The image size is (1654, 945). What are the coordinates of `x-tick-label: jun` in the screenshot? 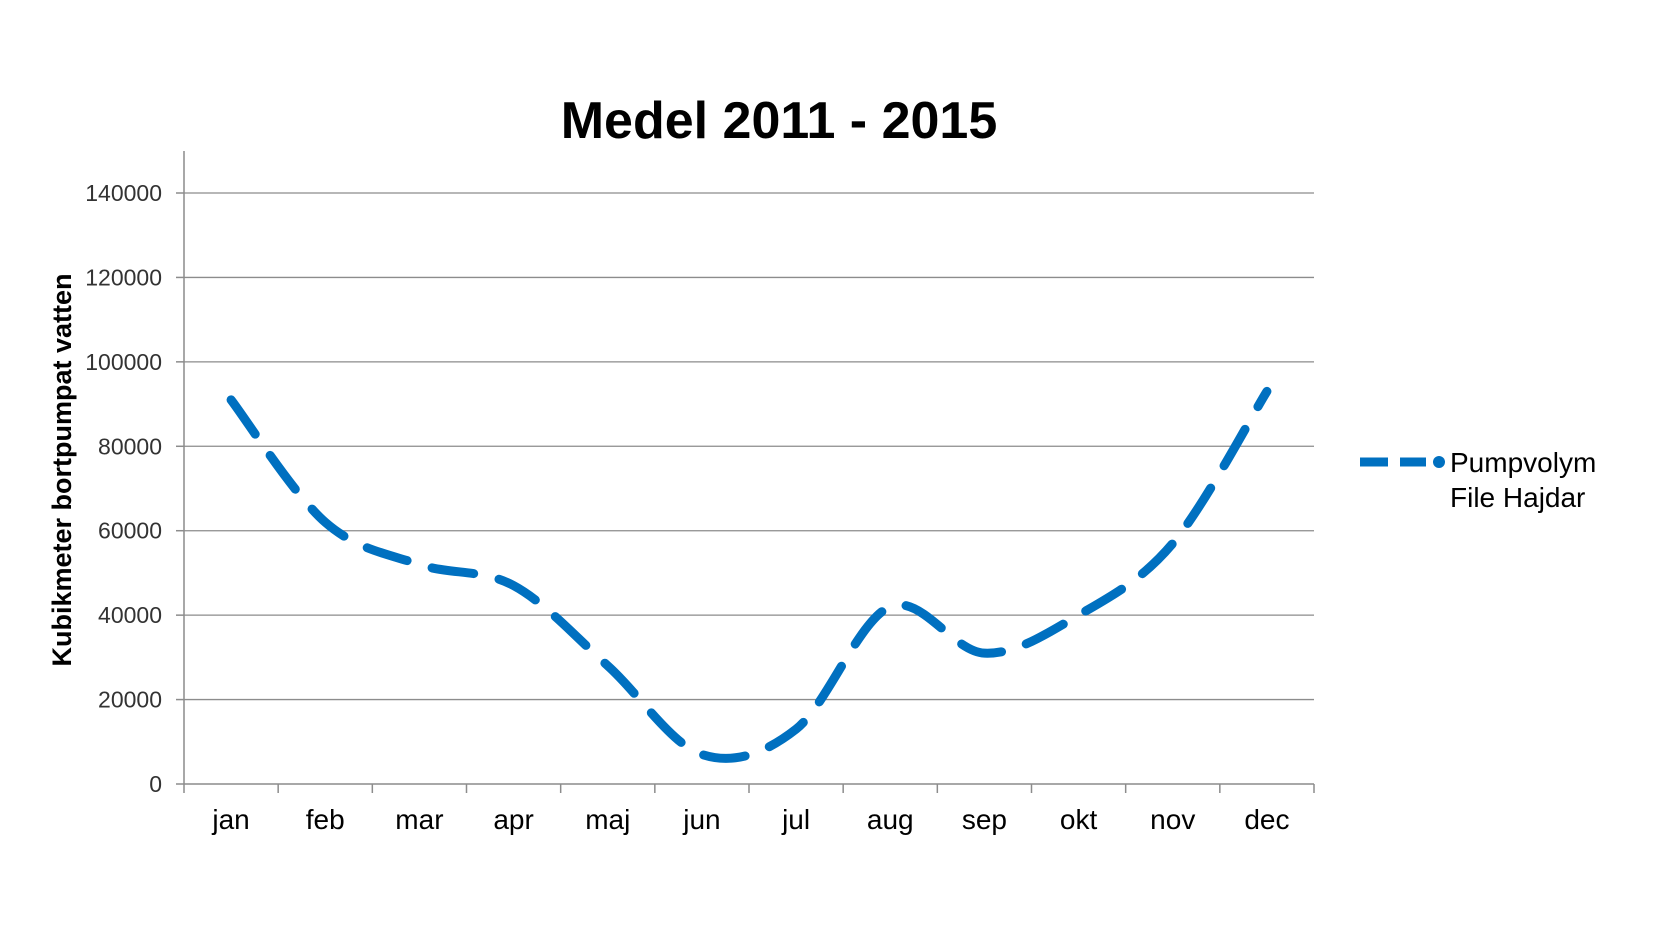 It's located at (701, 819).